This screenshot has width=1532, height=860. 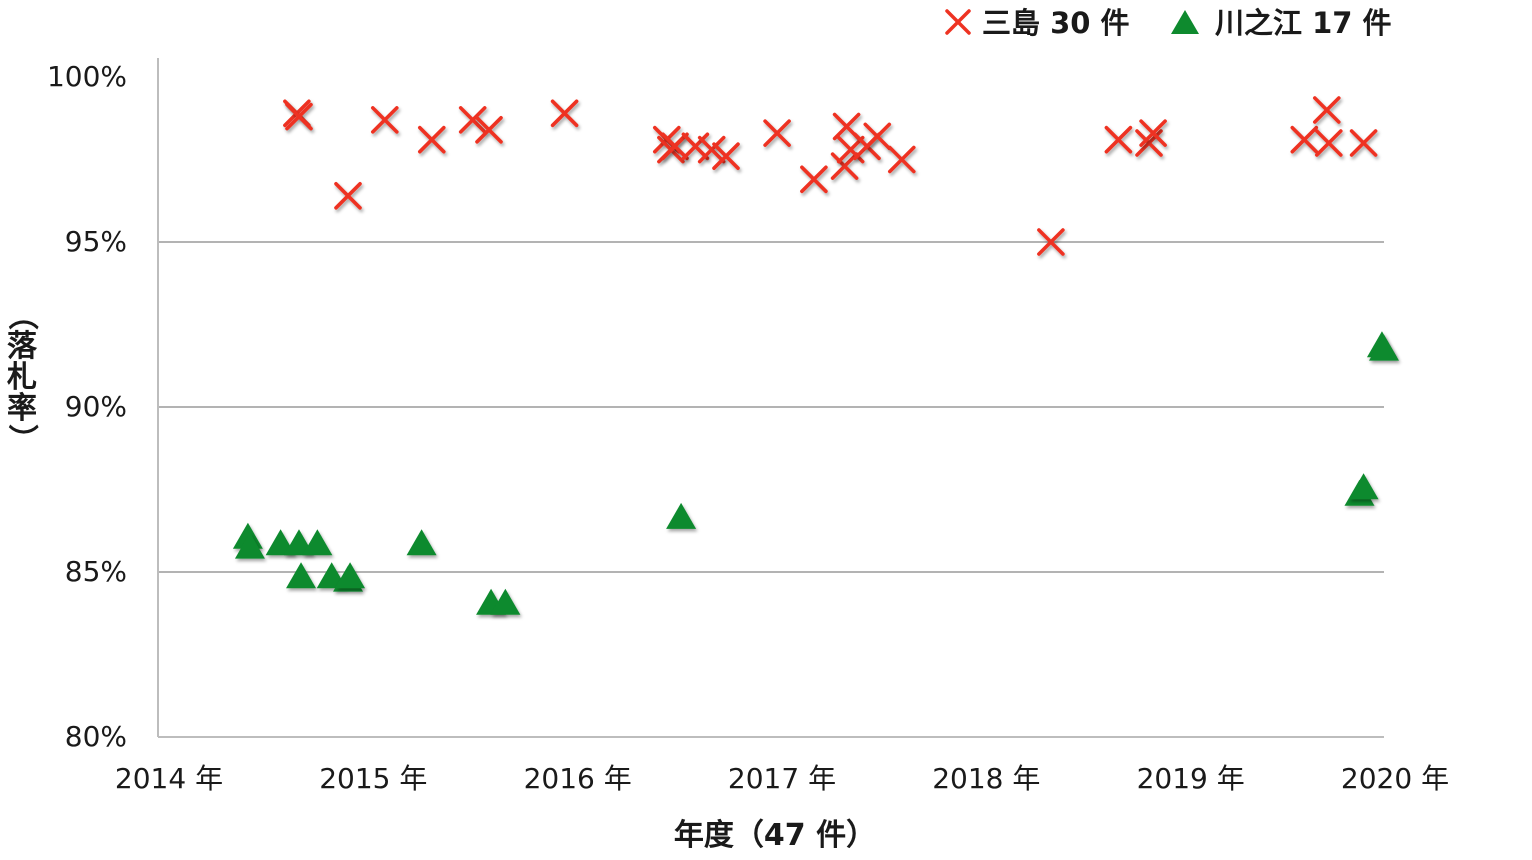 I want to click on y-axis-title-char: 札, so click(x=22, y=377).